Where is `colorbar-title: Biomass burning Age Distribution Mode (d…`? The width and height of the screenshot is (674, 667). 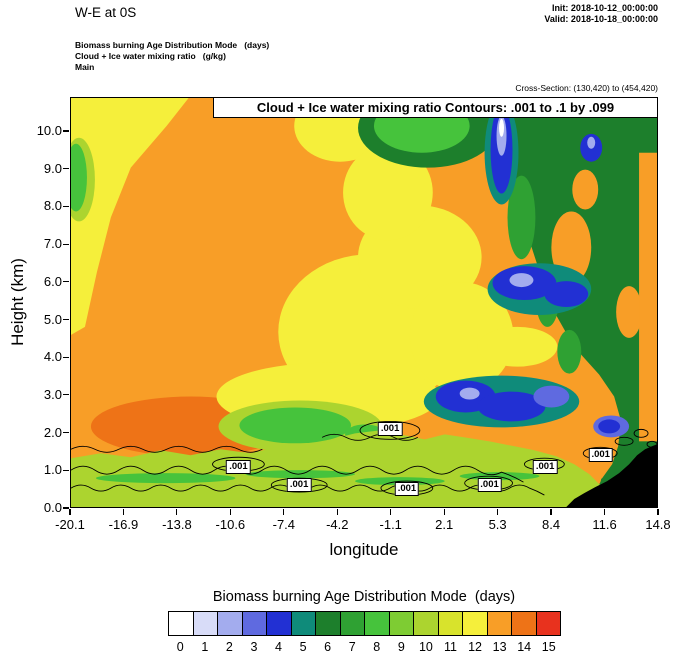
colorbar-title: Biomass burning Age Distribution Mode (d… is located at coordinates (364, 597).